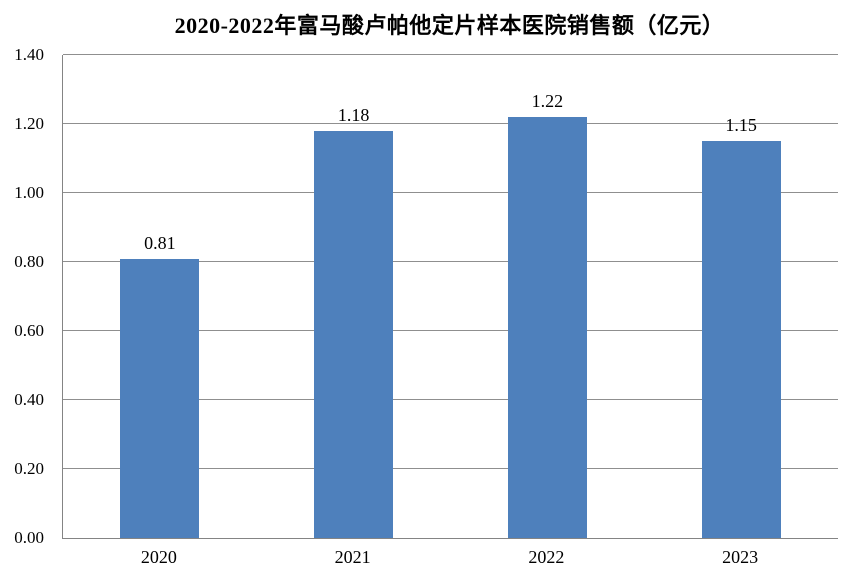 Image resolution: width=847 pixels, height=579 pixels. What do you see at coordinates (352, 557) in the screenshot?
I see `x-axis-label-2021: 2021` at bounding box center [352, 557].